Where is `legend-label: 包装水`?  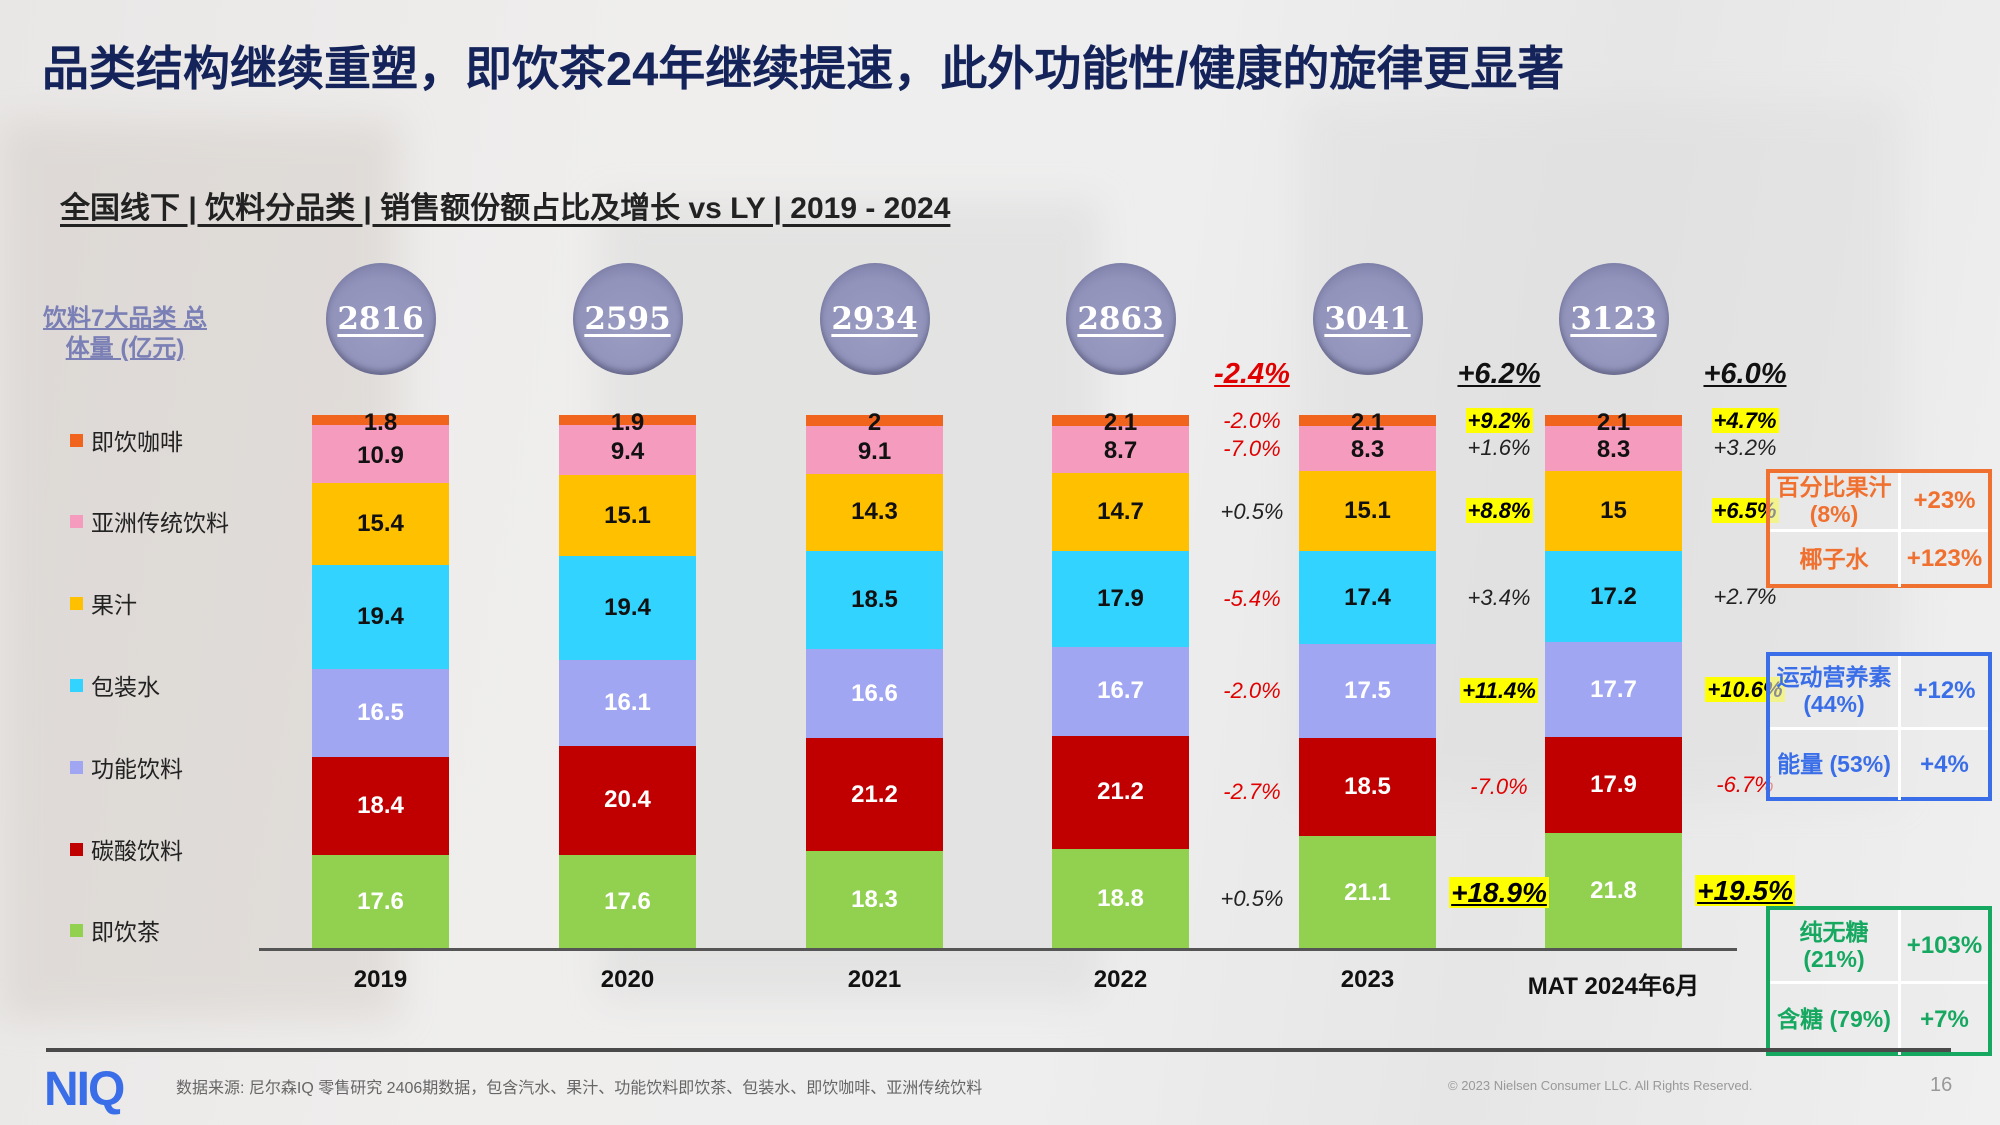 legend-label: 包装水 is located at coordinates (125, 687).